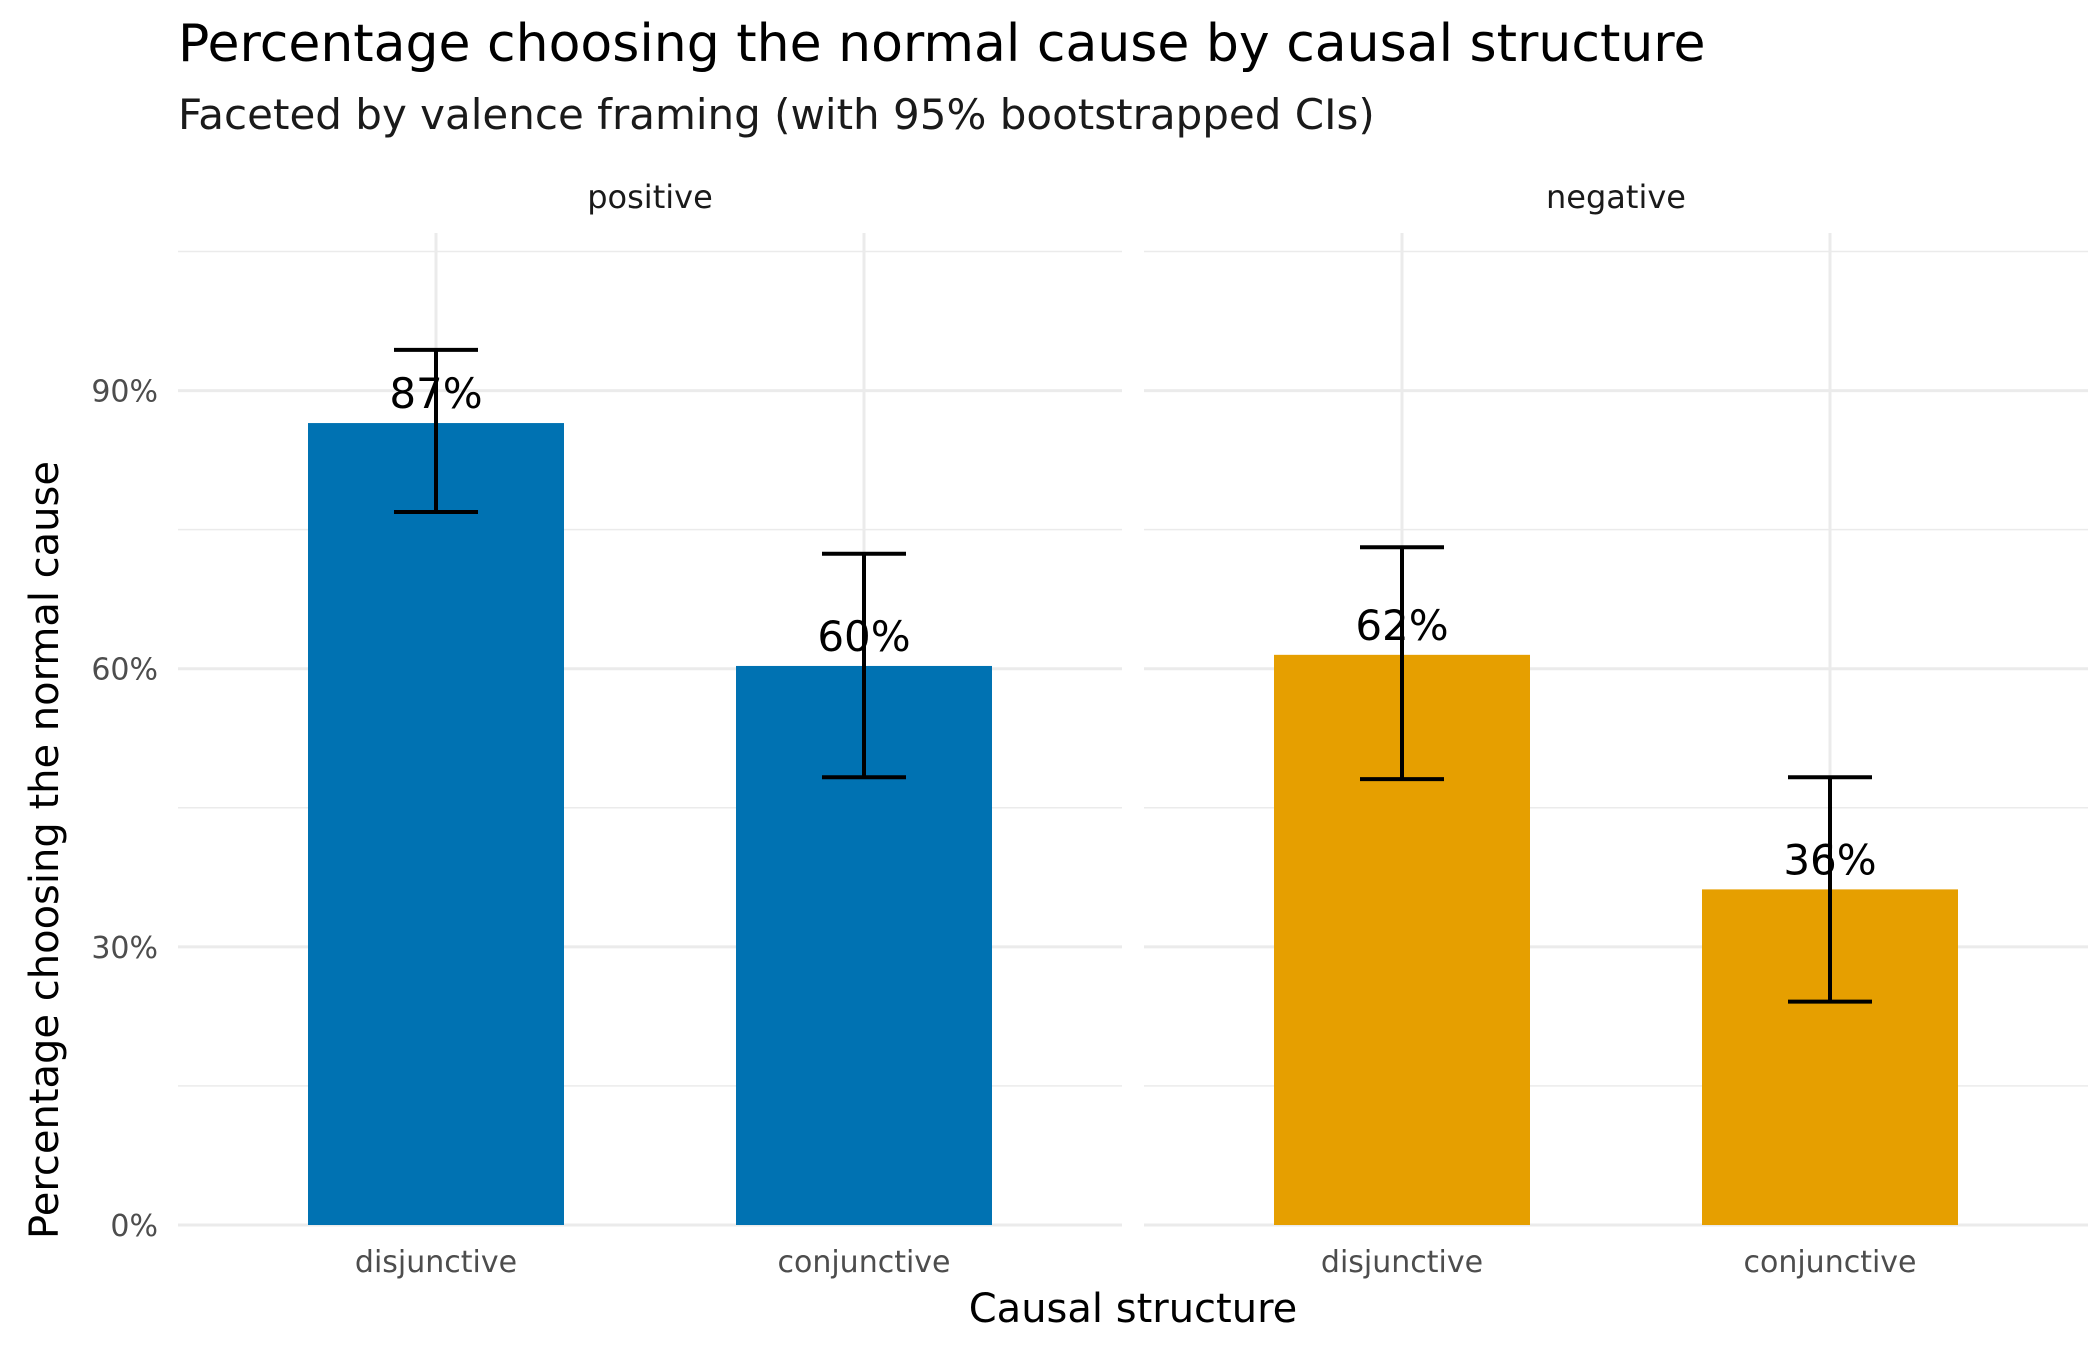 The width and height of the screenshot is (2100, 1350). Describe the element at coordinates (1133, 1309) in the screenshot. I see `x-axis-title: Causal structure` at that location.